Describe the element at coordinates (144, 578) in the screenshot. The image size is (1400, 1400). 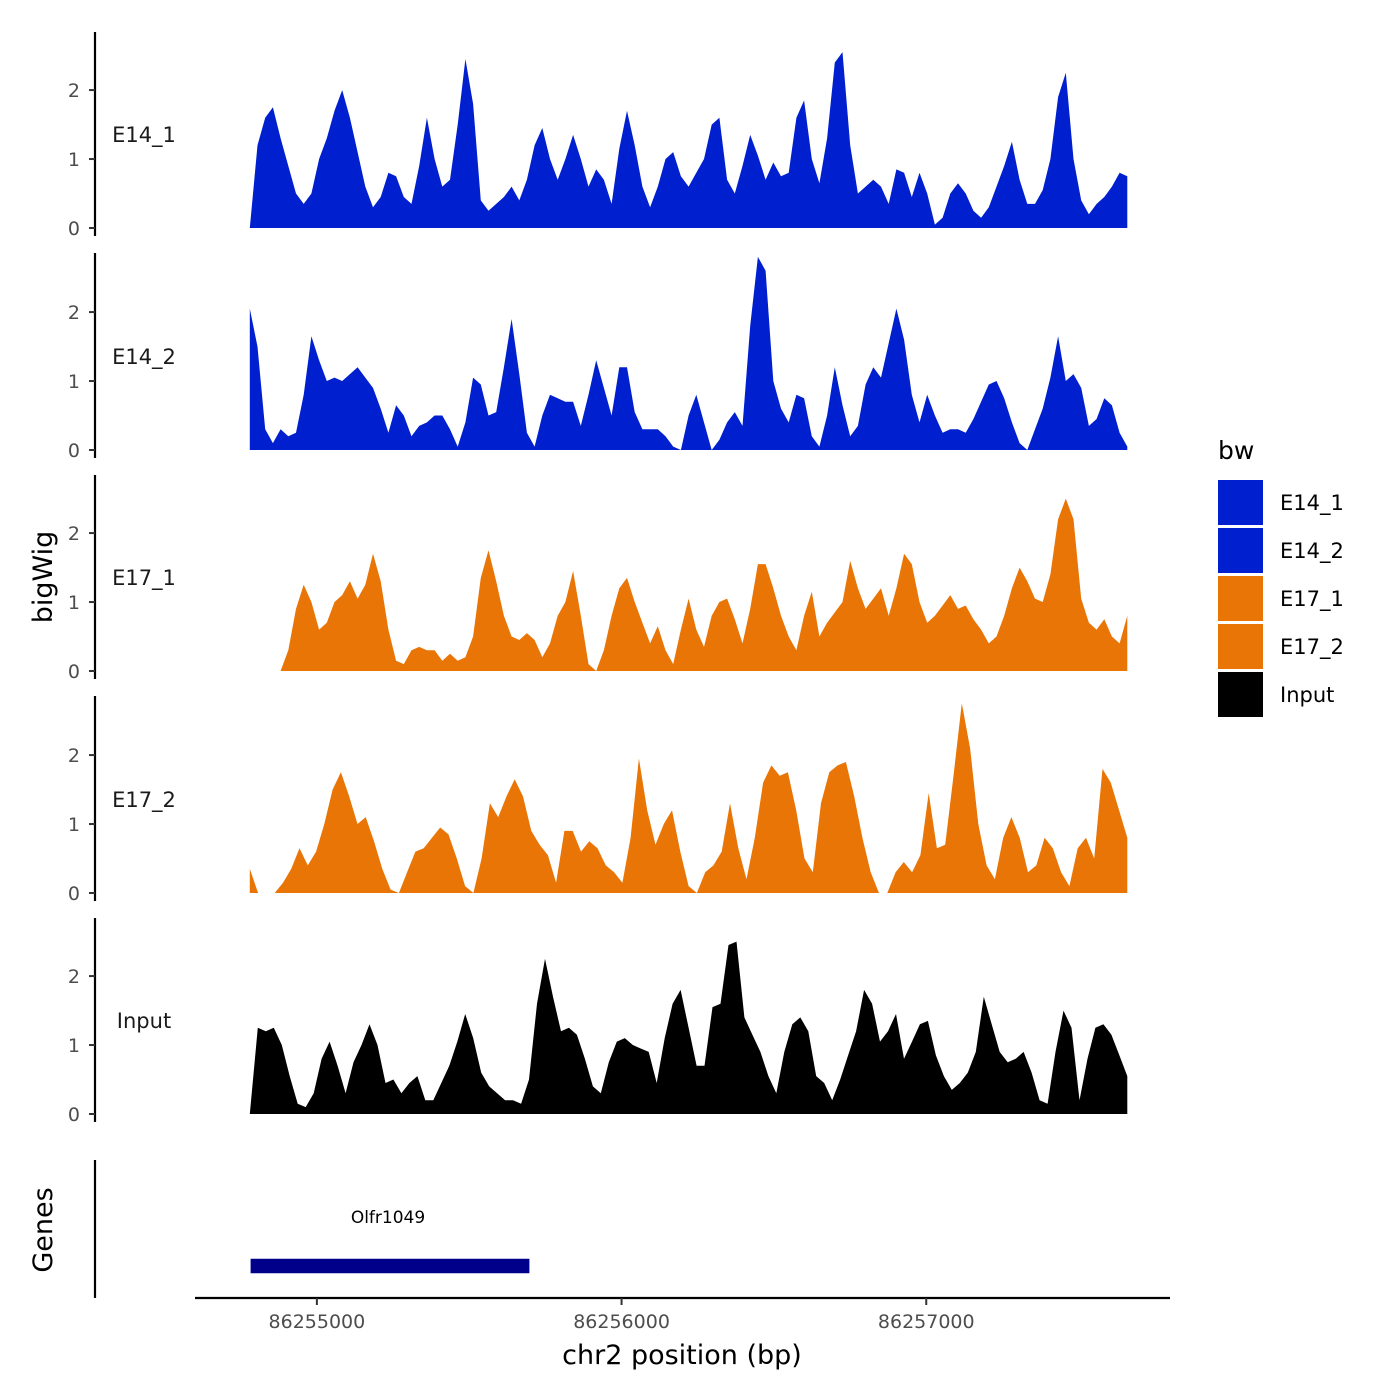
I see `track-label: E17_1` at that location.